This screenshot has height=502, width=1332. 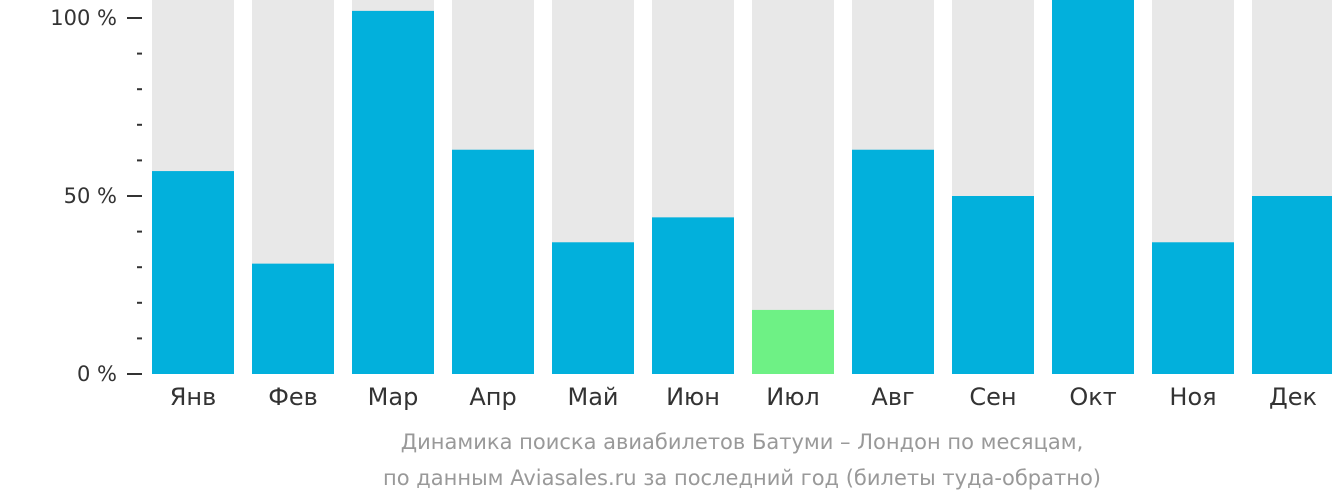 I want to click on x-tick-label: Сен, so click(x=992, y=397).